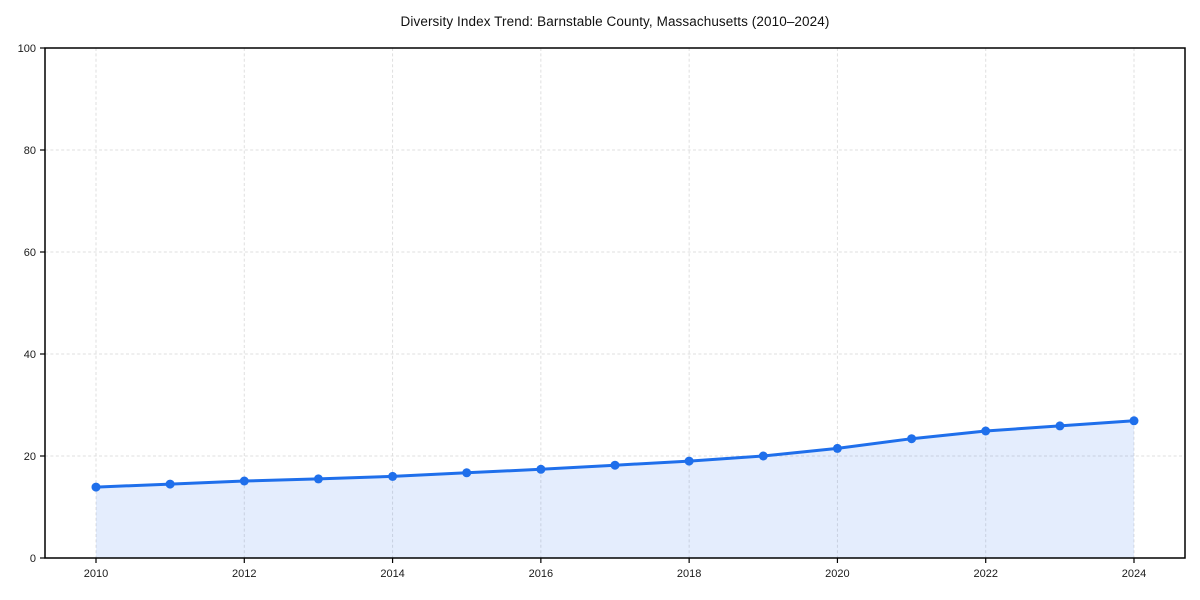  What do you see at coordinates (30, 253) in the screenshot?
I see `y-axis-tick-label: 60` at bounding box center [30, 253].